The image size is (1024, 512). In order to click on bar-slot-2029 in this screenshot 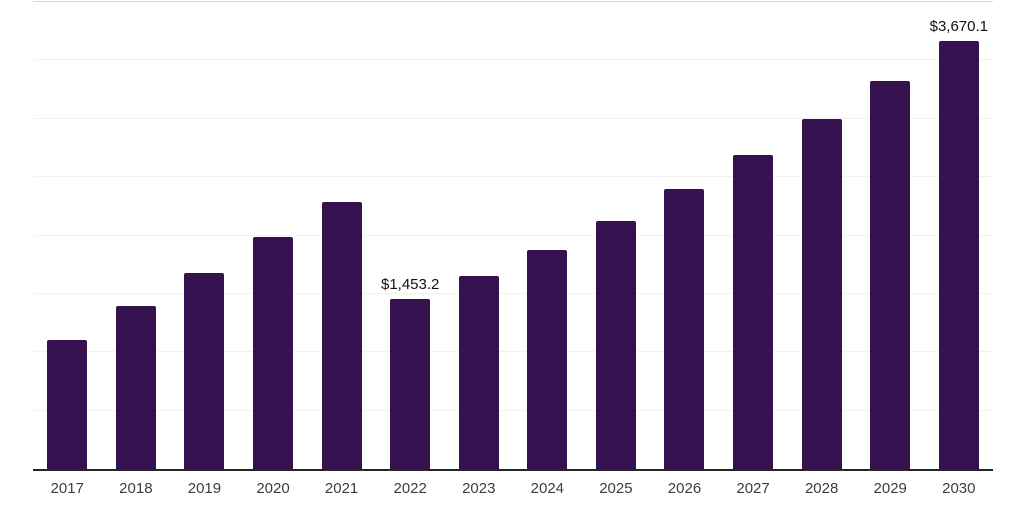, I will do `click(890, 235)`.